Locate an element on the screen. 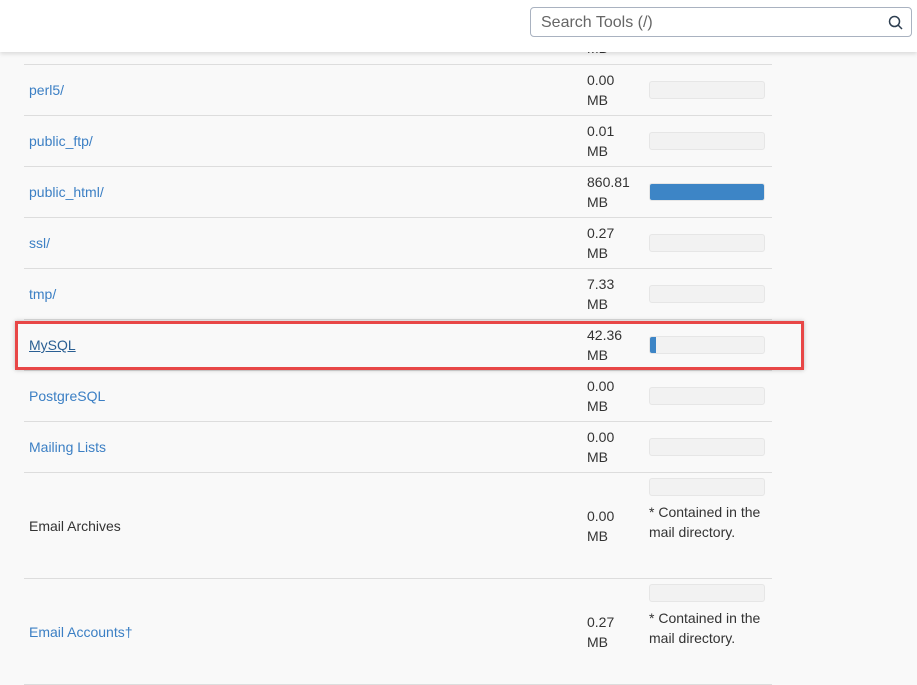 Image resolution: width=917 pixels, height=685 pixels. row-name-link: perl5/ is located at coordinates (47, 90).